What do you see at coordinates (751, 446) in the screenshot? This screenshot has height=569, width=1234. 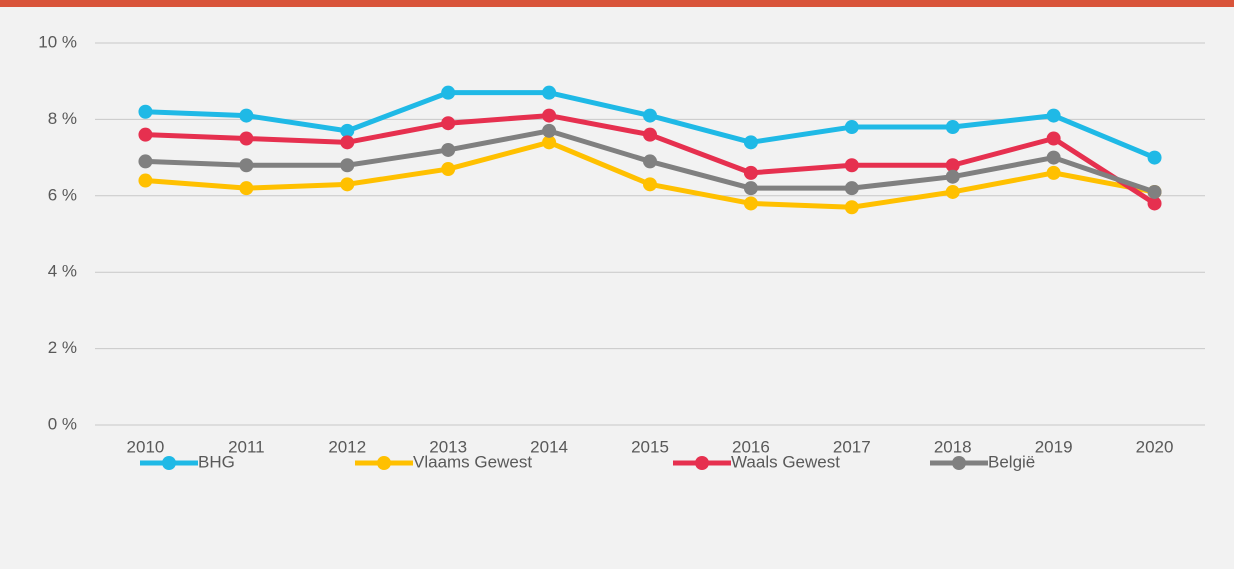 I see `x-tick-label: 2016` at bounding box center [751, 446].